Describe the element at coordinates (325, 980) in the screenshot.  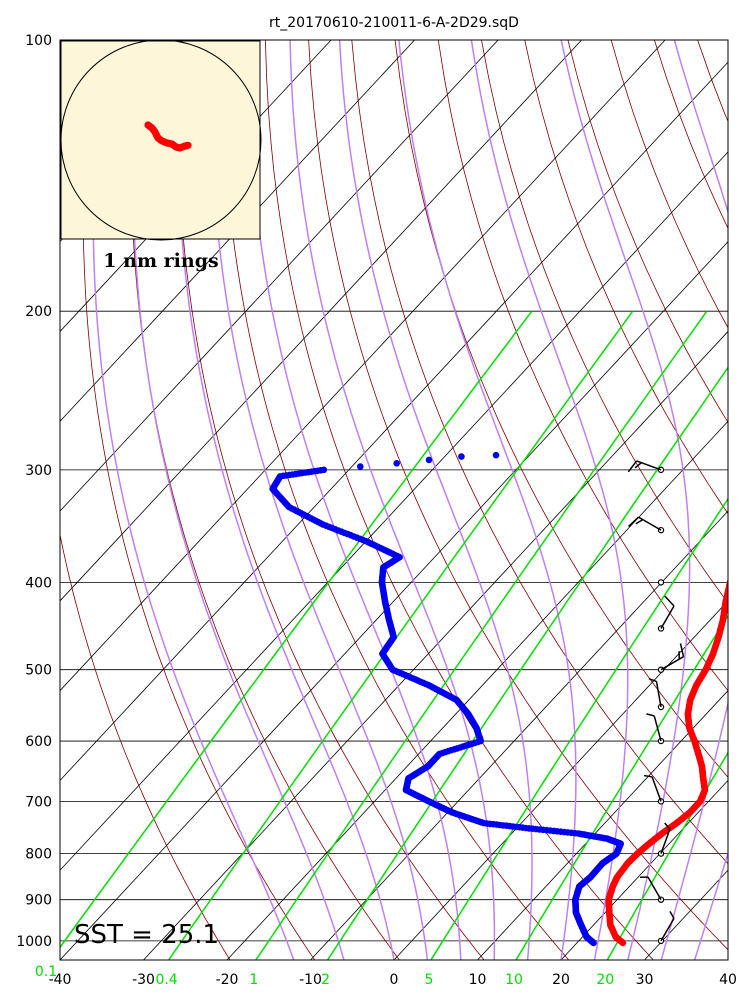
I see `mixing-ratio-label: 2` at that location.